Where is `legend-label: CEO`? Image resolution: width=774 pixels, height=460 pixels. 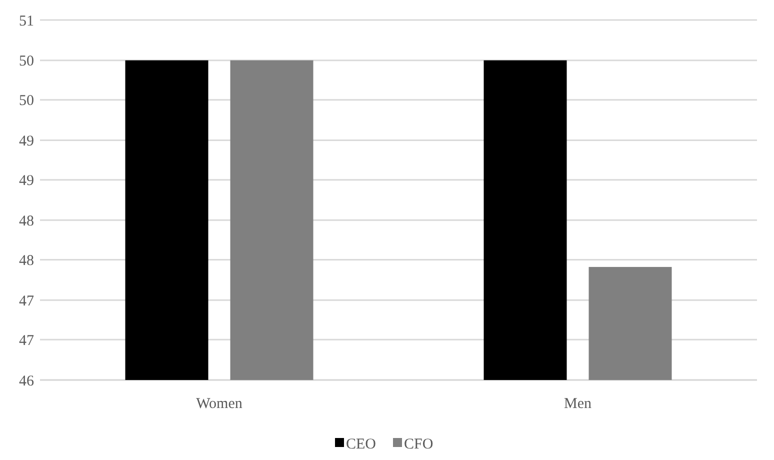
legend-label: CEO is located at coordinates (361, 444).